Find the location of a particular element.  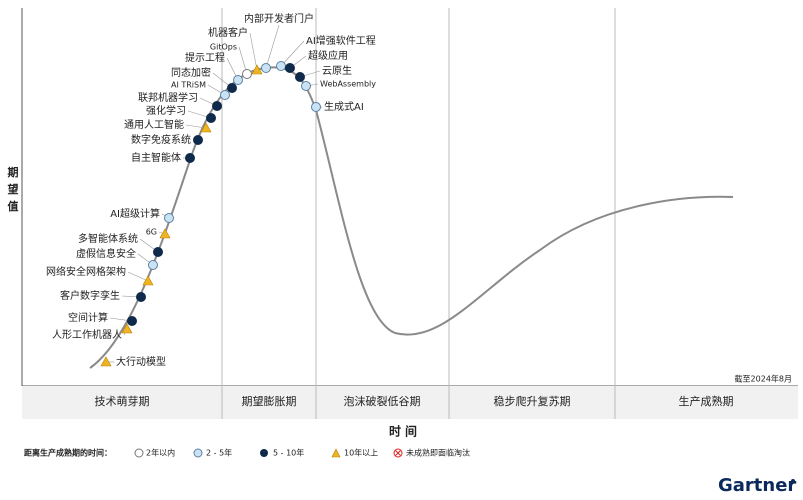

node-label: 通用人工智能 is located at coordinates (154, 124).